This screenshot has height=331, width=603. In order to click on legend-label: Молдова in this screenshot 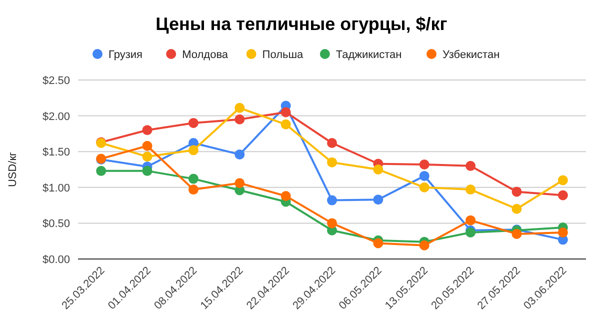, I will do `click(205, 55)`.